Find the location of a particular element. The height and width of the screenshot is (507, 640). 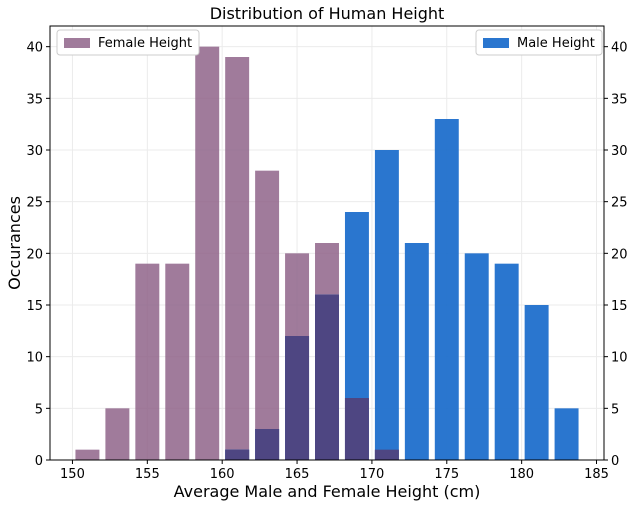

x-tick-label: 165 is located at coordinates (297, 474).